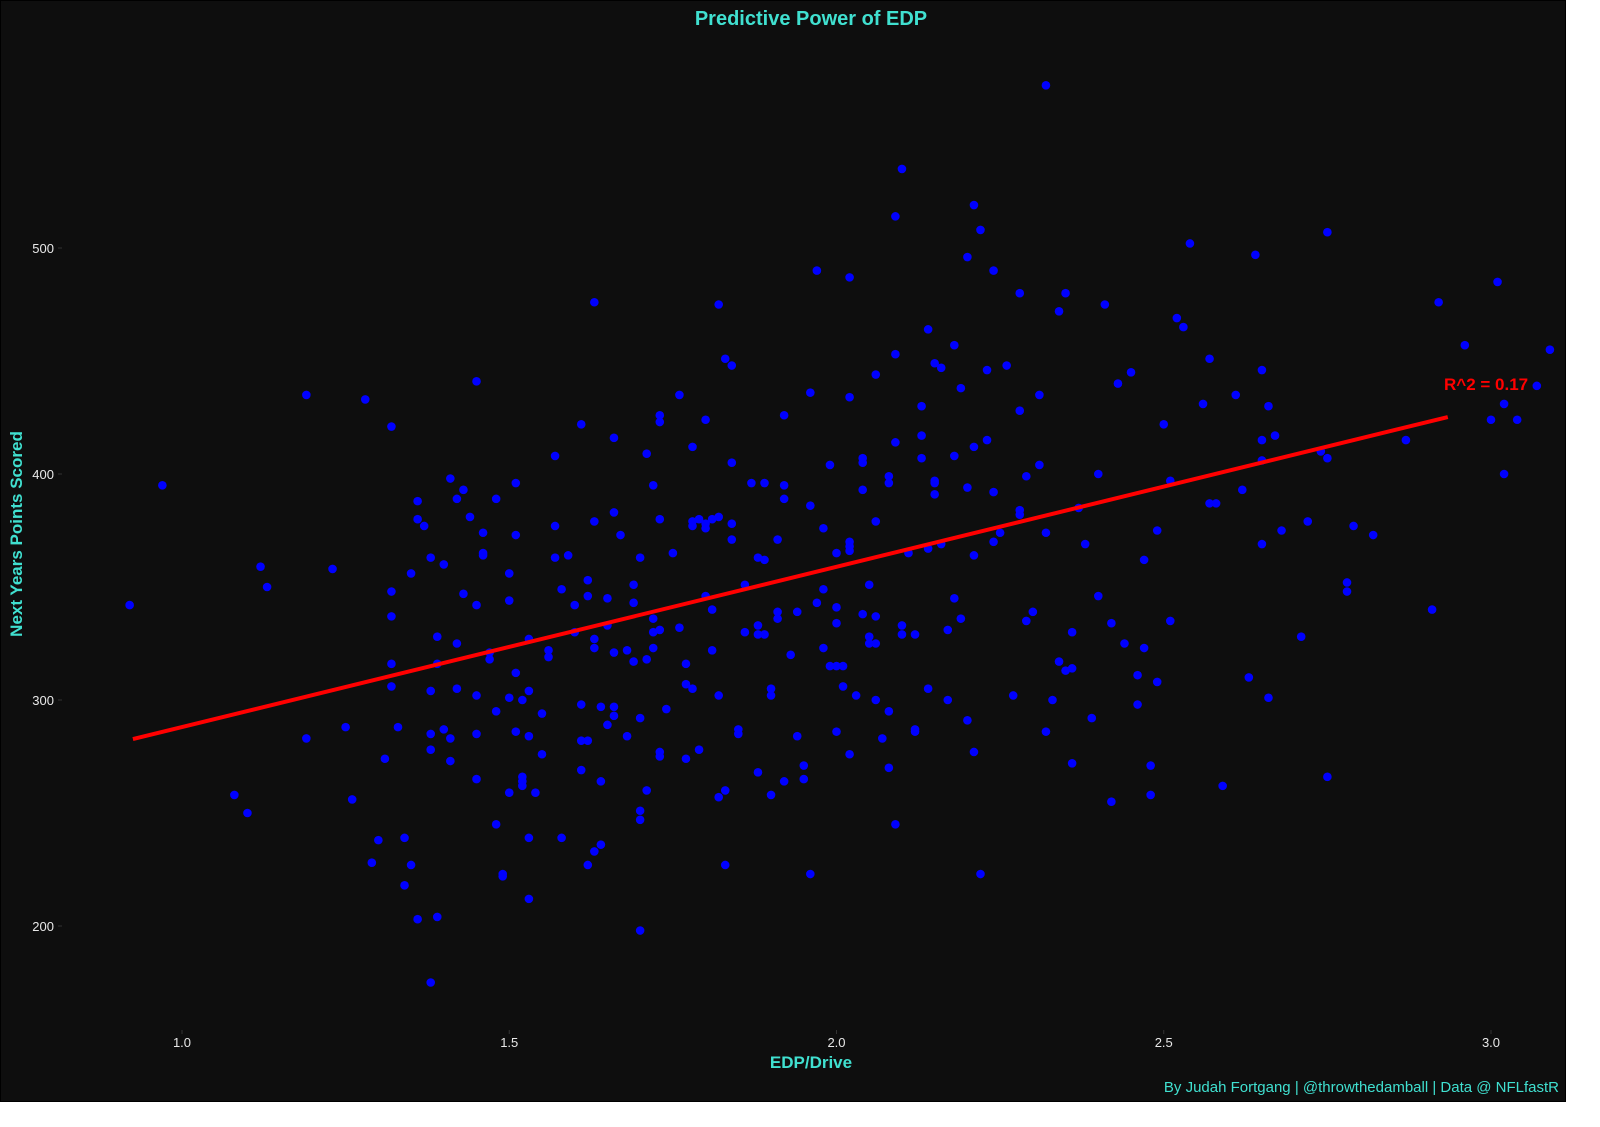  I want to click on x-tick-label: 3.0, so click(1491, 1042).